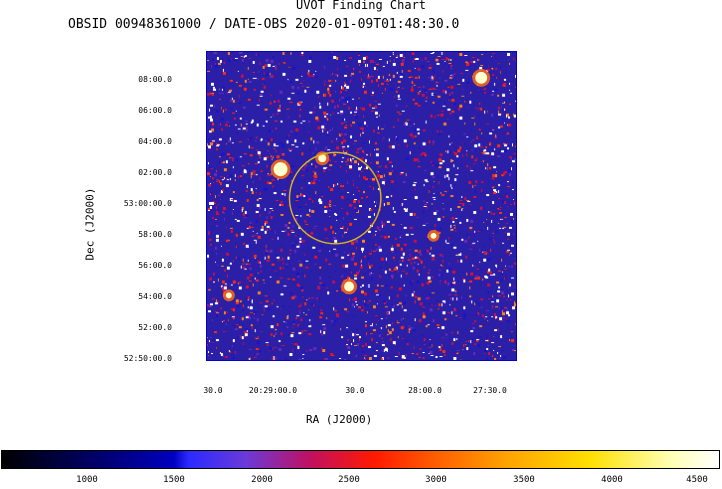  What do you see at coordinates (490, 390) in the screenshot?
I see `ra-tick-label: 27:30.0` at bounding box center [490, 390].